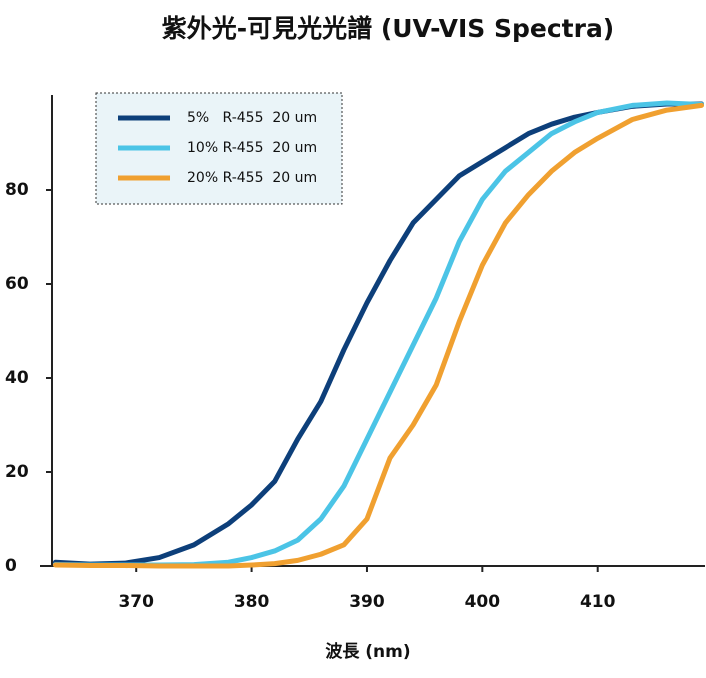 This screenshot has width=706, height=678. Describe the element at coordinates (388, 28) in the screenshot. I see `chart-title: 紫外光-可見光光譜 (UV-VIS Spectra)` at that location.